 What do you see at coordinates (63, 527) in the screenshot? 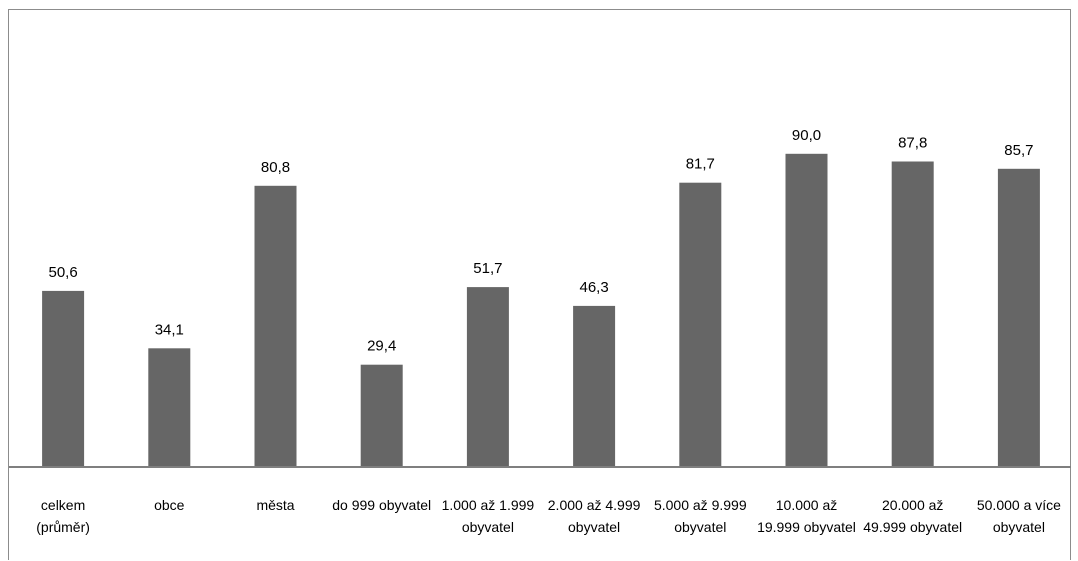
I see `category-label: (průměr)` at bounding box center [63, 527].